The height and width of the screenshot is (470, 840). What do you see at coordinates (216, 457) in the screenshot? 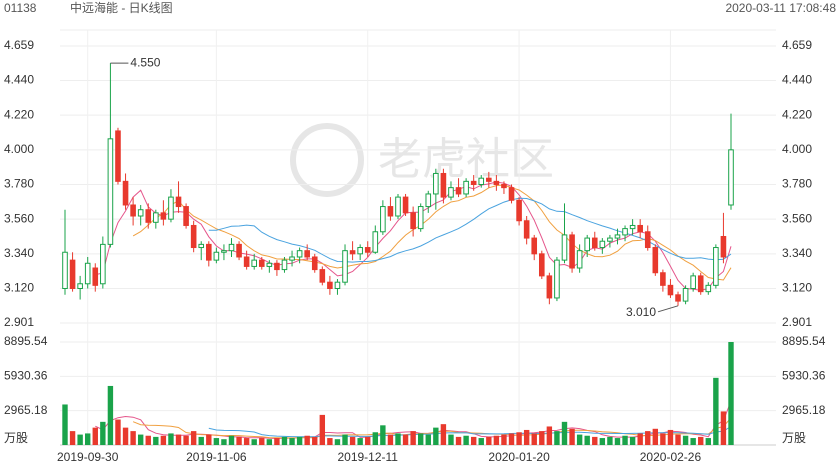
I see `x-tick-label: 2019-11-06` at bounding box center [216, 457].